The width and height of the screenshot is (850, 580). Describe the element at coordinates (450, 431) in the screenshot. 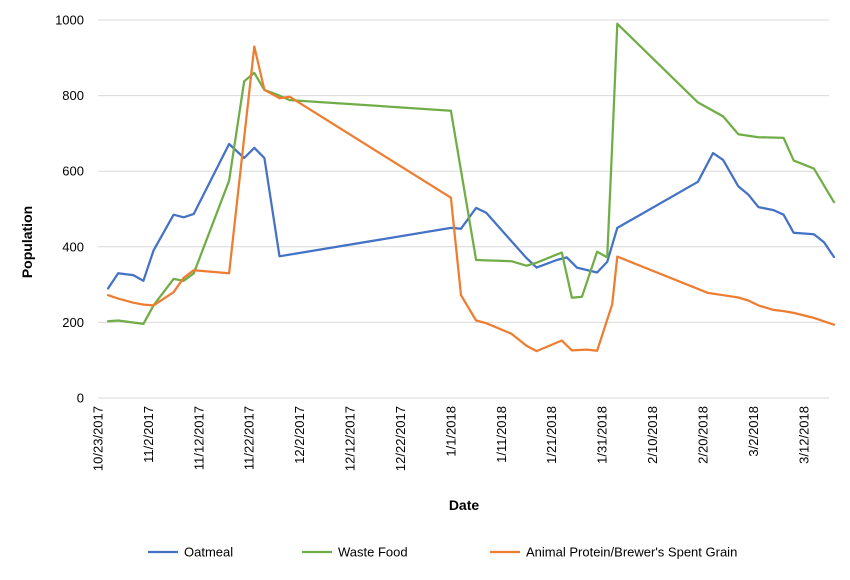

I see `x-tick-label: 1/1/2018` at that location.